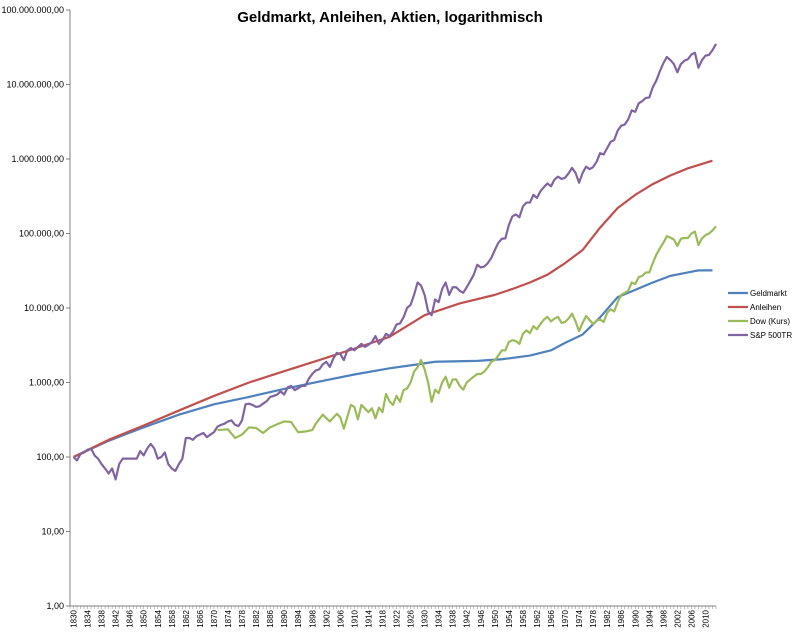 This screenshot has width=800, height=636. Describe the element at coordinates (770, 321) in the screenshot. I see `legend-label: Dow (Kurs)` at that location.